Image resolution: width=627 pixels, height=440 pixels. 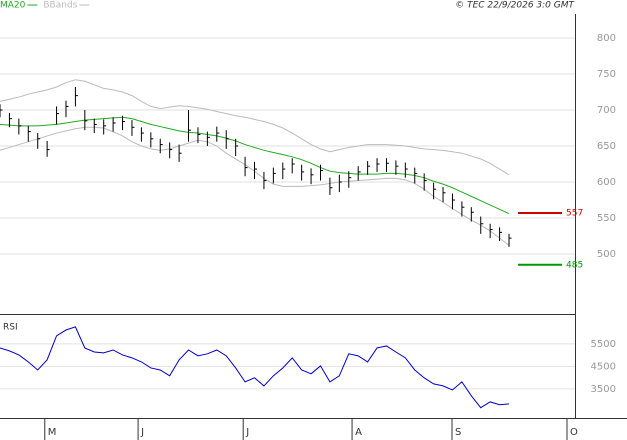 What do you see at coordinates (60, 6) in the screenshot?
I see `legend-label: BBands` at bounding box center [60, 6].